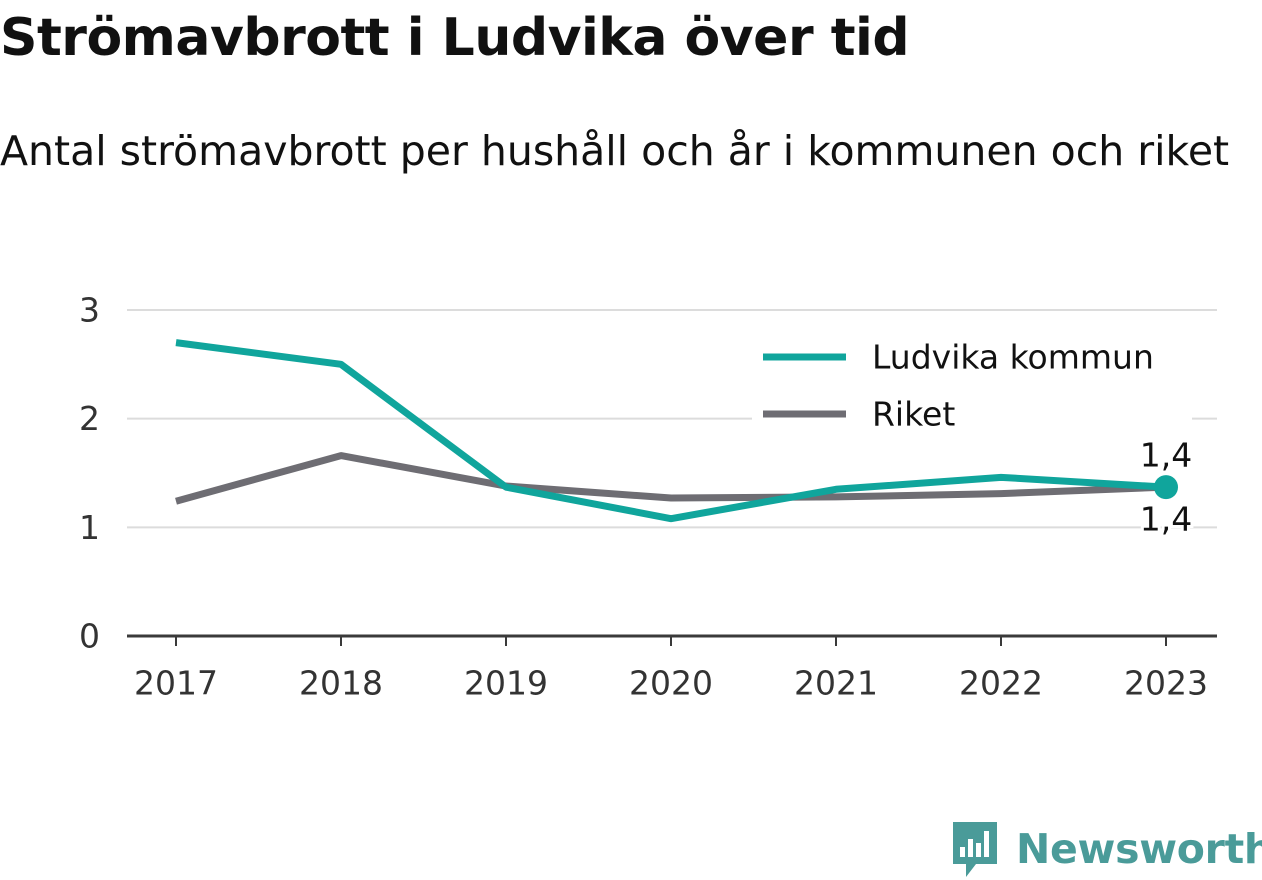 The height and width of the screenshot is (880, 1262). What do you see at coordinates (671, 683) in the screenshot?
I see `x-tick-label: 2020` at bounding box center [671, 683].